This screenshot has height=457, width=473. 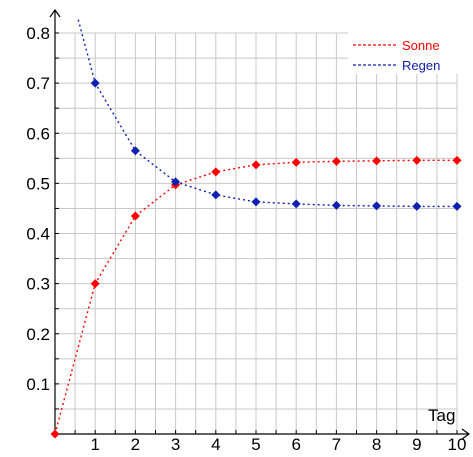 What do you see at coordinates (416, 444) in the screenshot?
I see `x-tick-label: 9` at bounding box center [416, 444].